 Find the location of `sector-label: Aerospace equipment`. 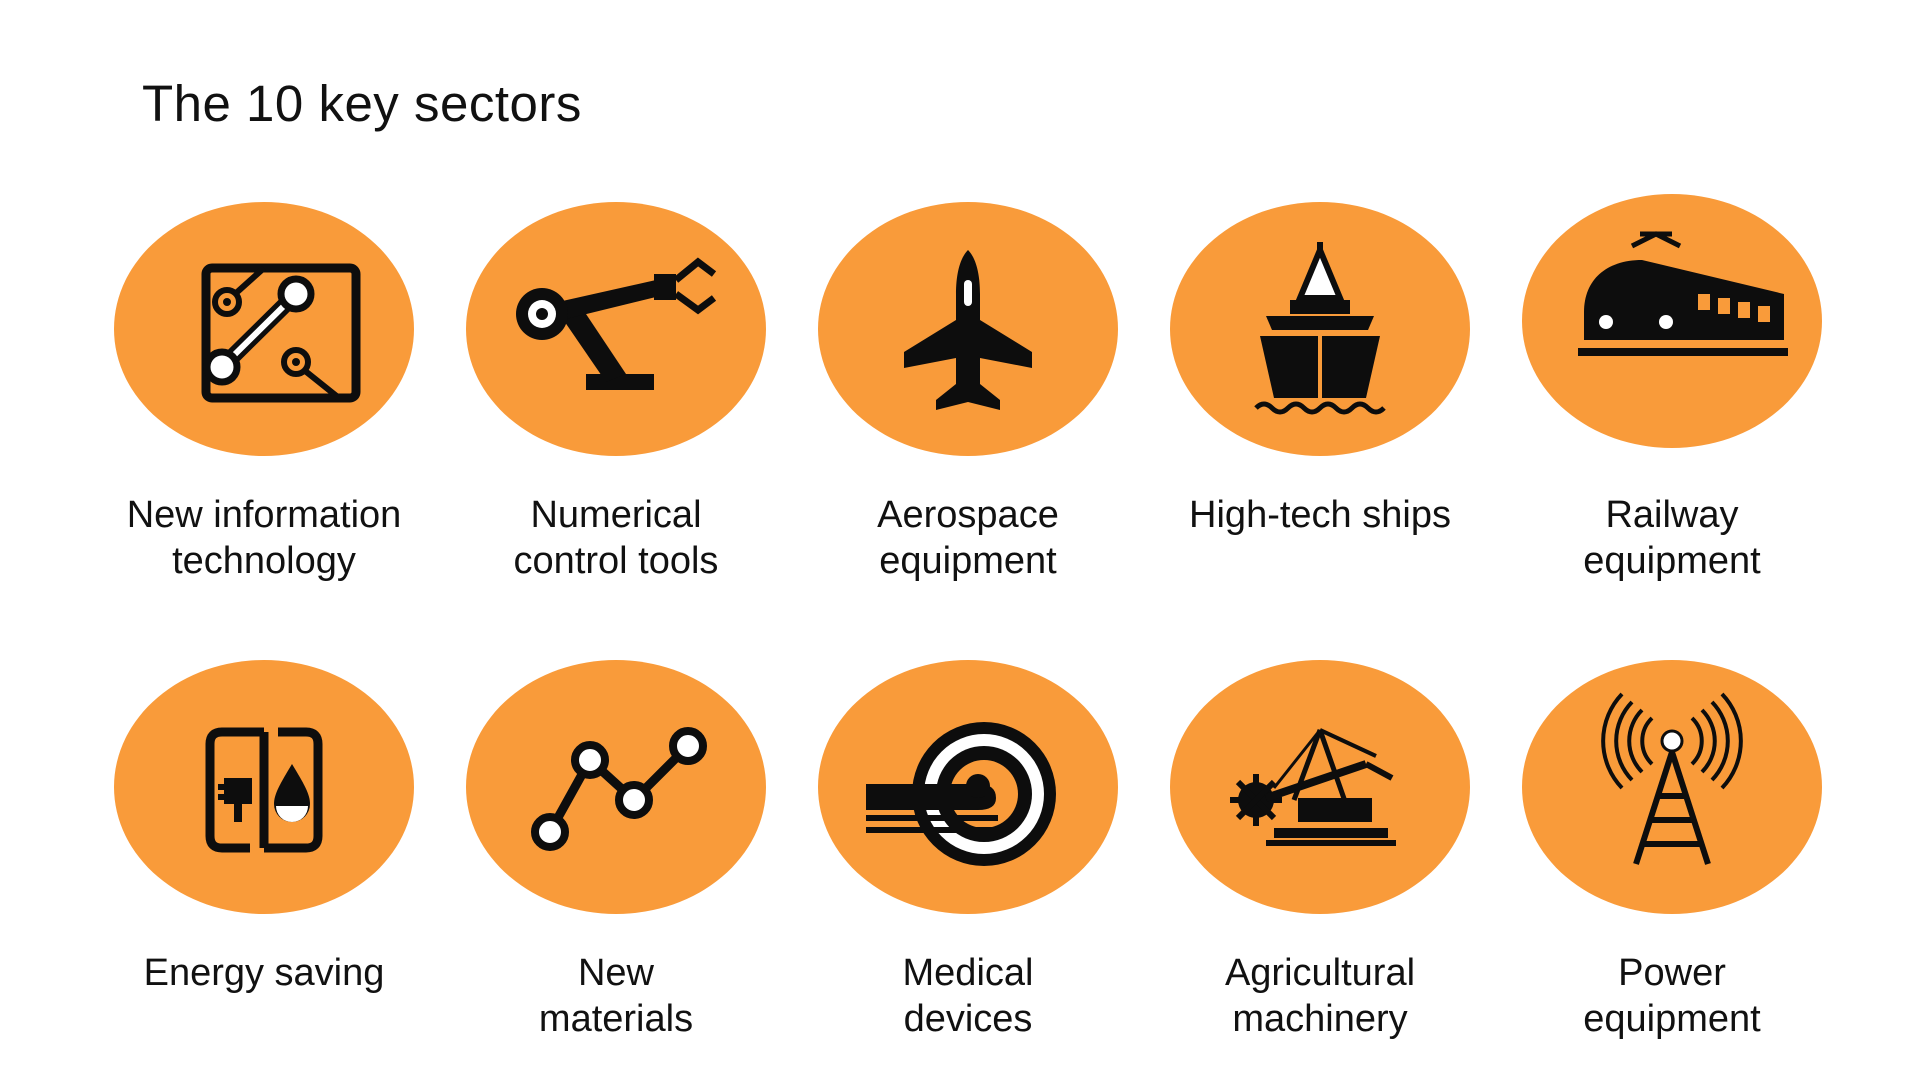

sector-label: Aerospace equipment is located at coordinates (968, 538).